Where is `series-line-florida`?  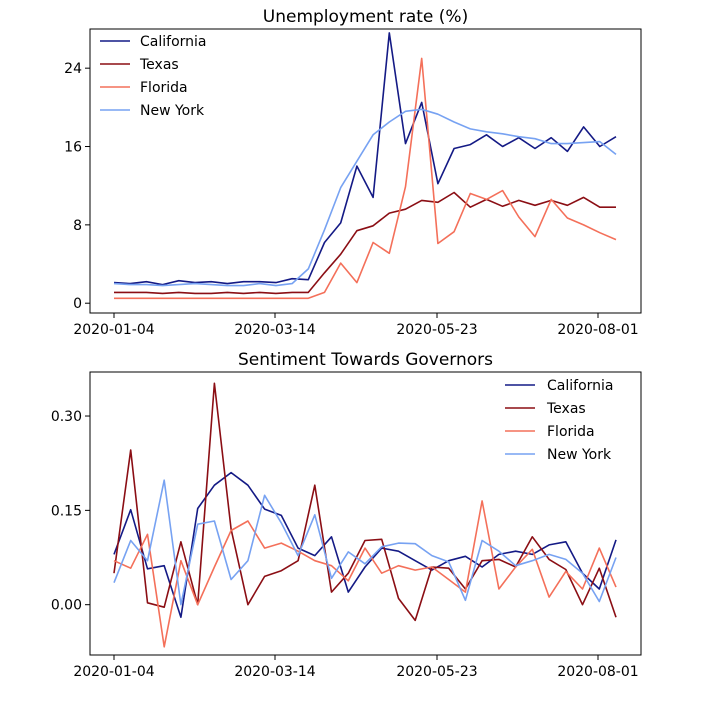
series-line-florida is located at coordinates (365, 574).